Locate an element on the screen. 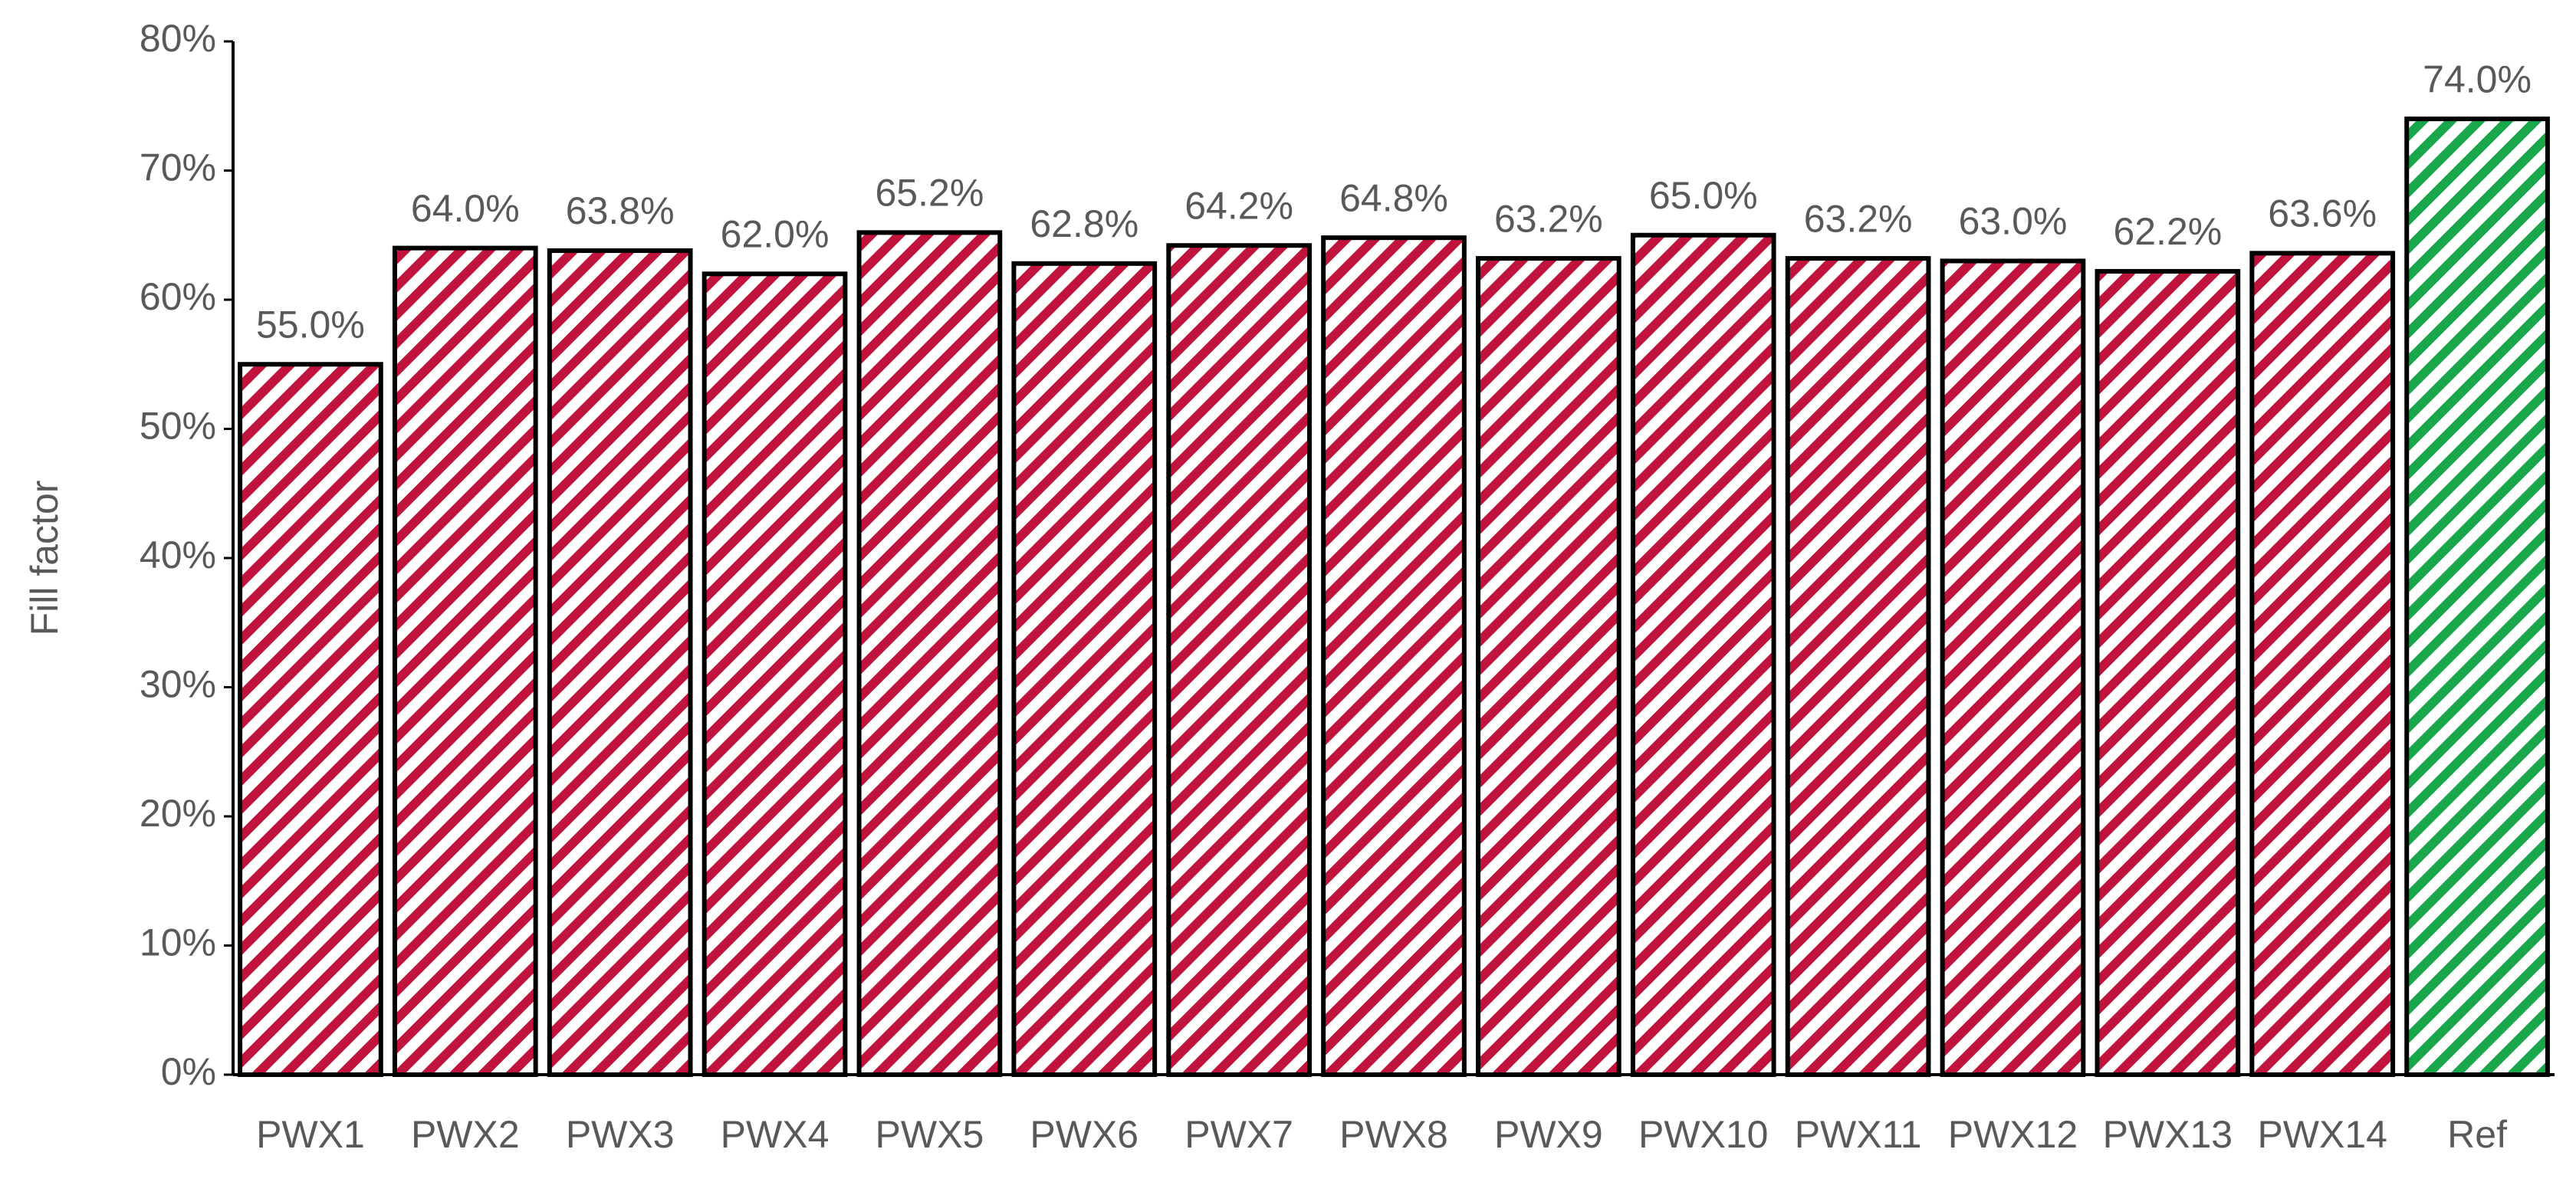 The height and width of the screenshot is (1182, 2576). value-label: 62.2% is located at coordinates (2168, 232).